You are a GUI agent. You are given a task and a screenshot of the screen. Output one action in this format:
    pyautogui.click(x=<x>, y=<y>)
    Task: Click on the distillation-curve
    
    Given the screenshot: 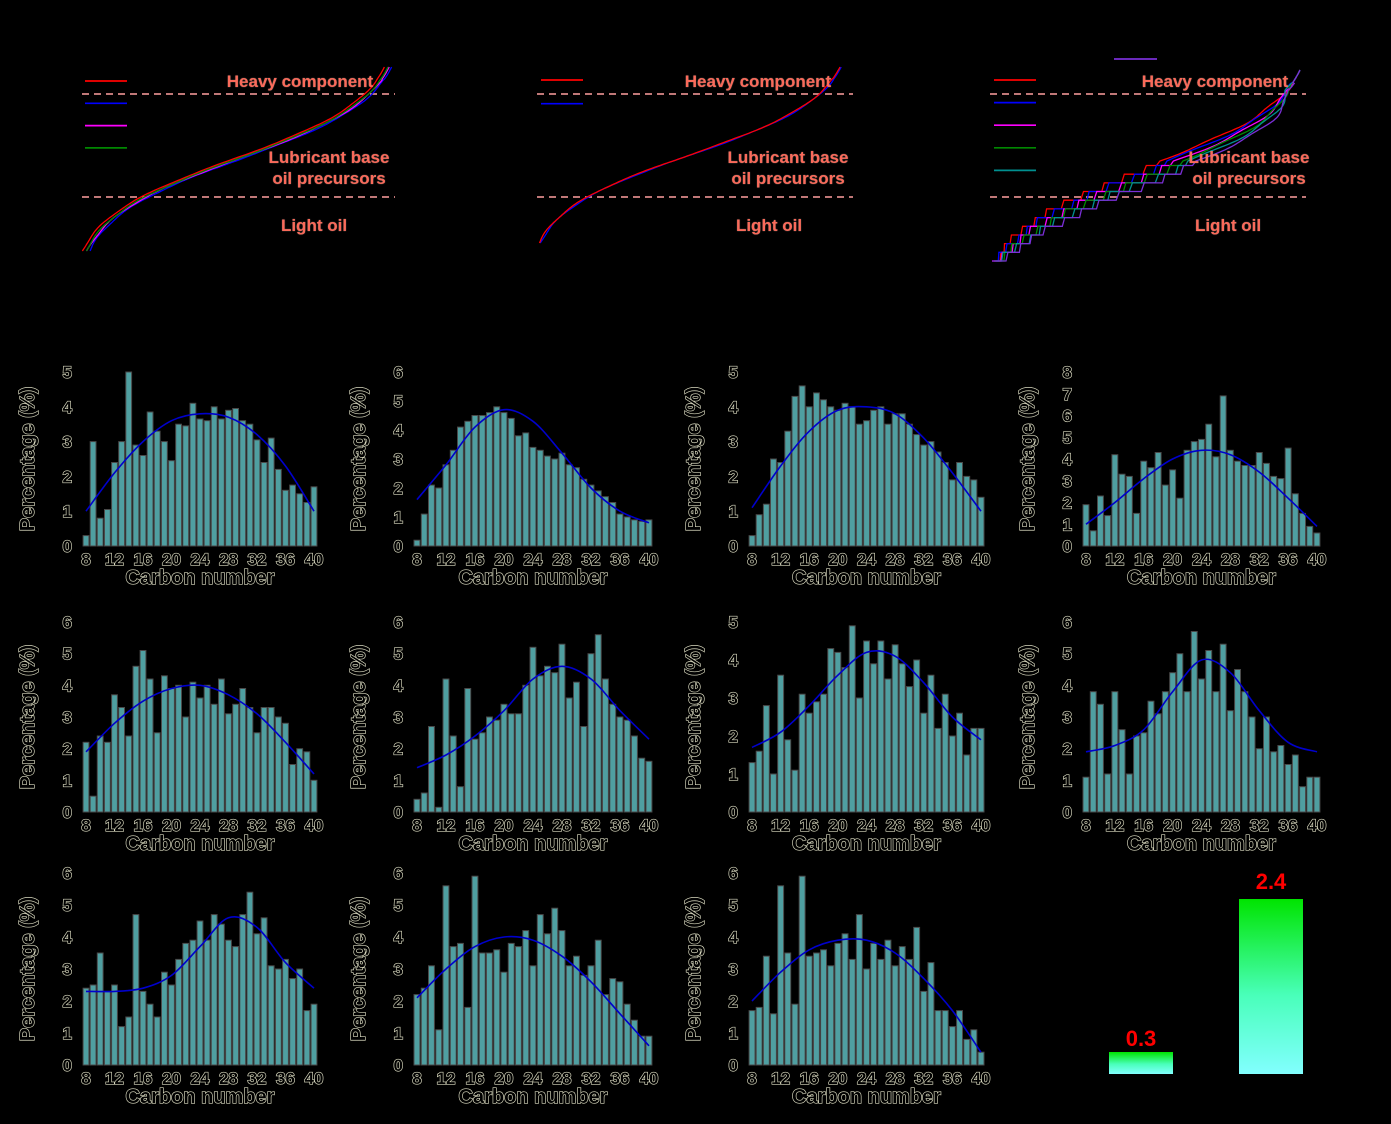 What is the action you would take?
    pyautogui.click(x=237, y=159)
    